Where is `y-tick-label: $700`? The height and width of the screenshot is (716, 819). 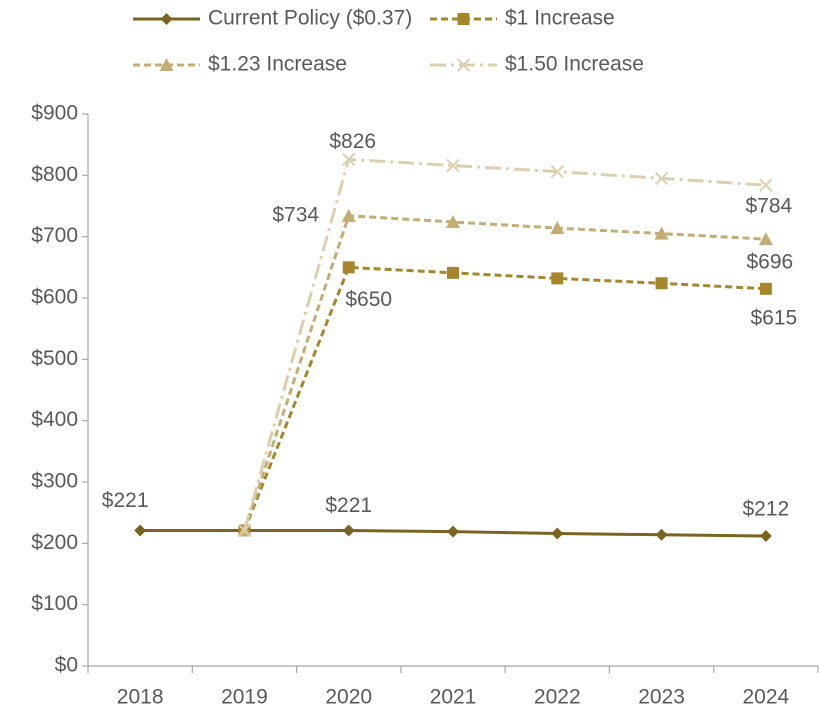
y-tick-label: $700 is located at coordinates (54, 235).